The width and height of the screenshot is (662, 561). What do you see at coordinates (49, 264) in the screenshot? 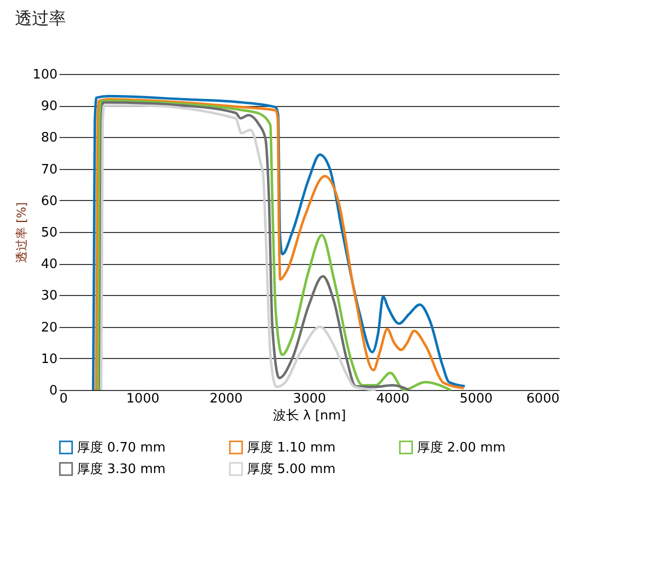
I see `y-tick-label: 40` at bounding box center [49, 264].